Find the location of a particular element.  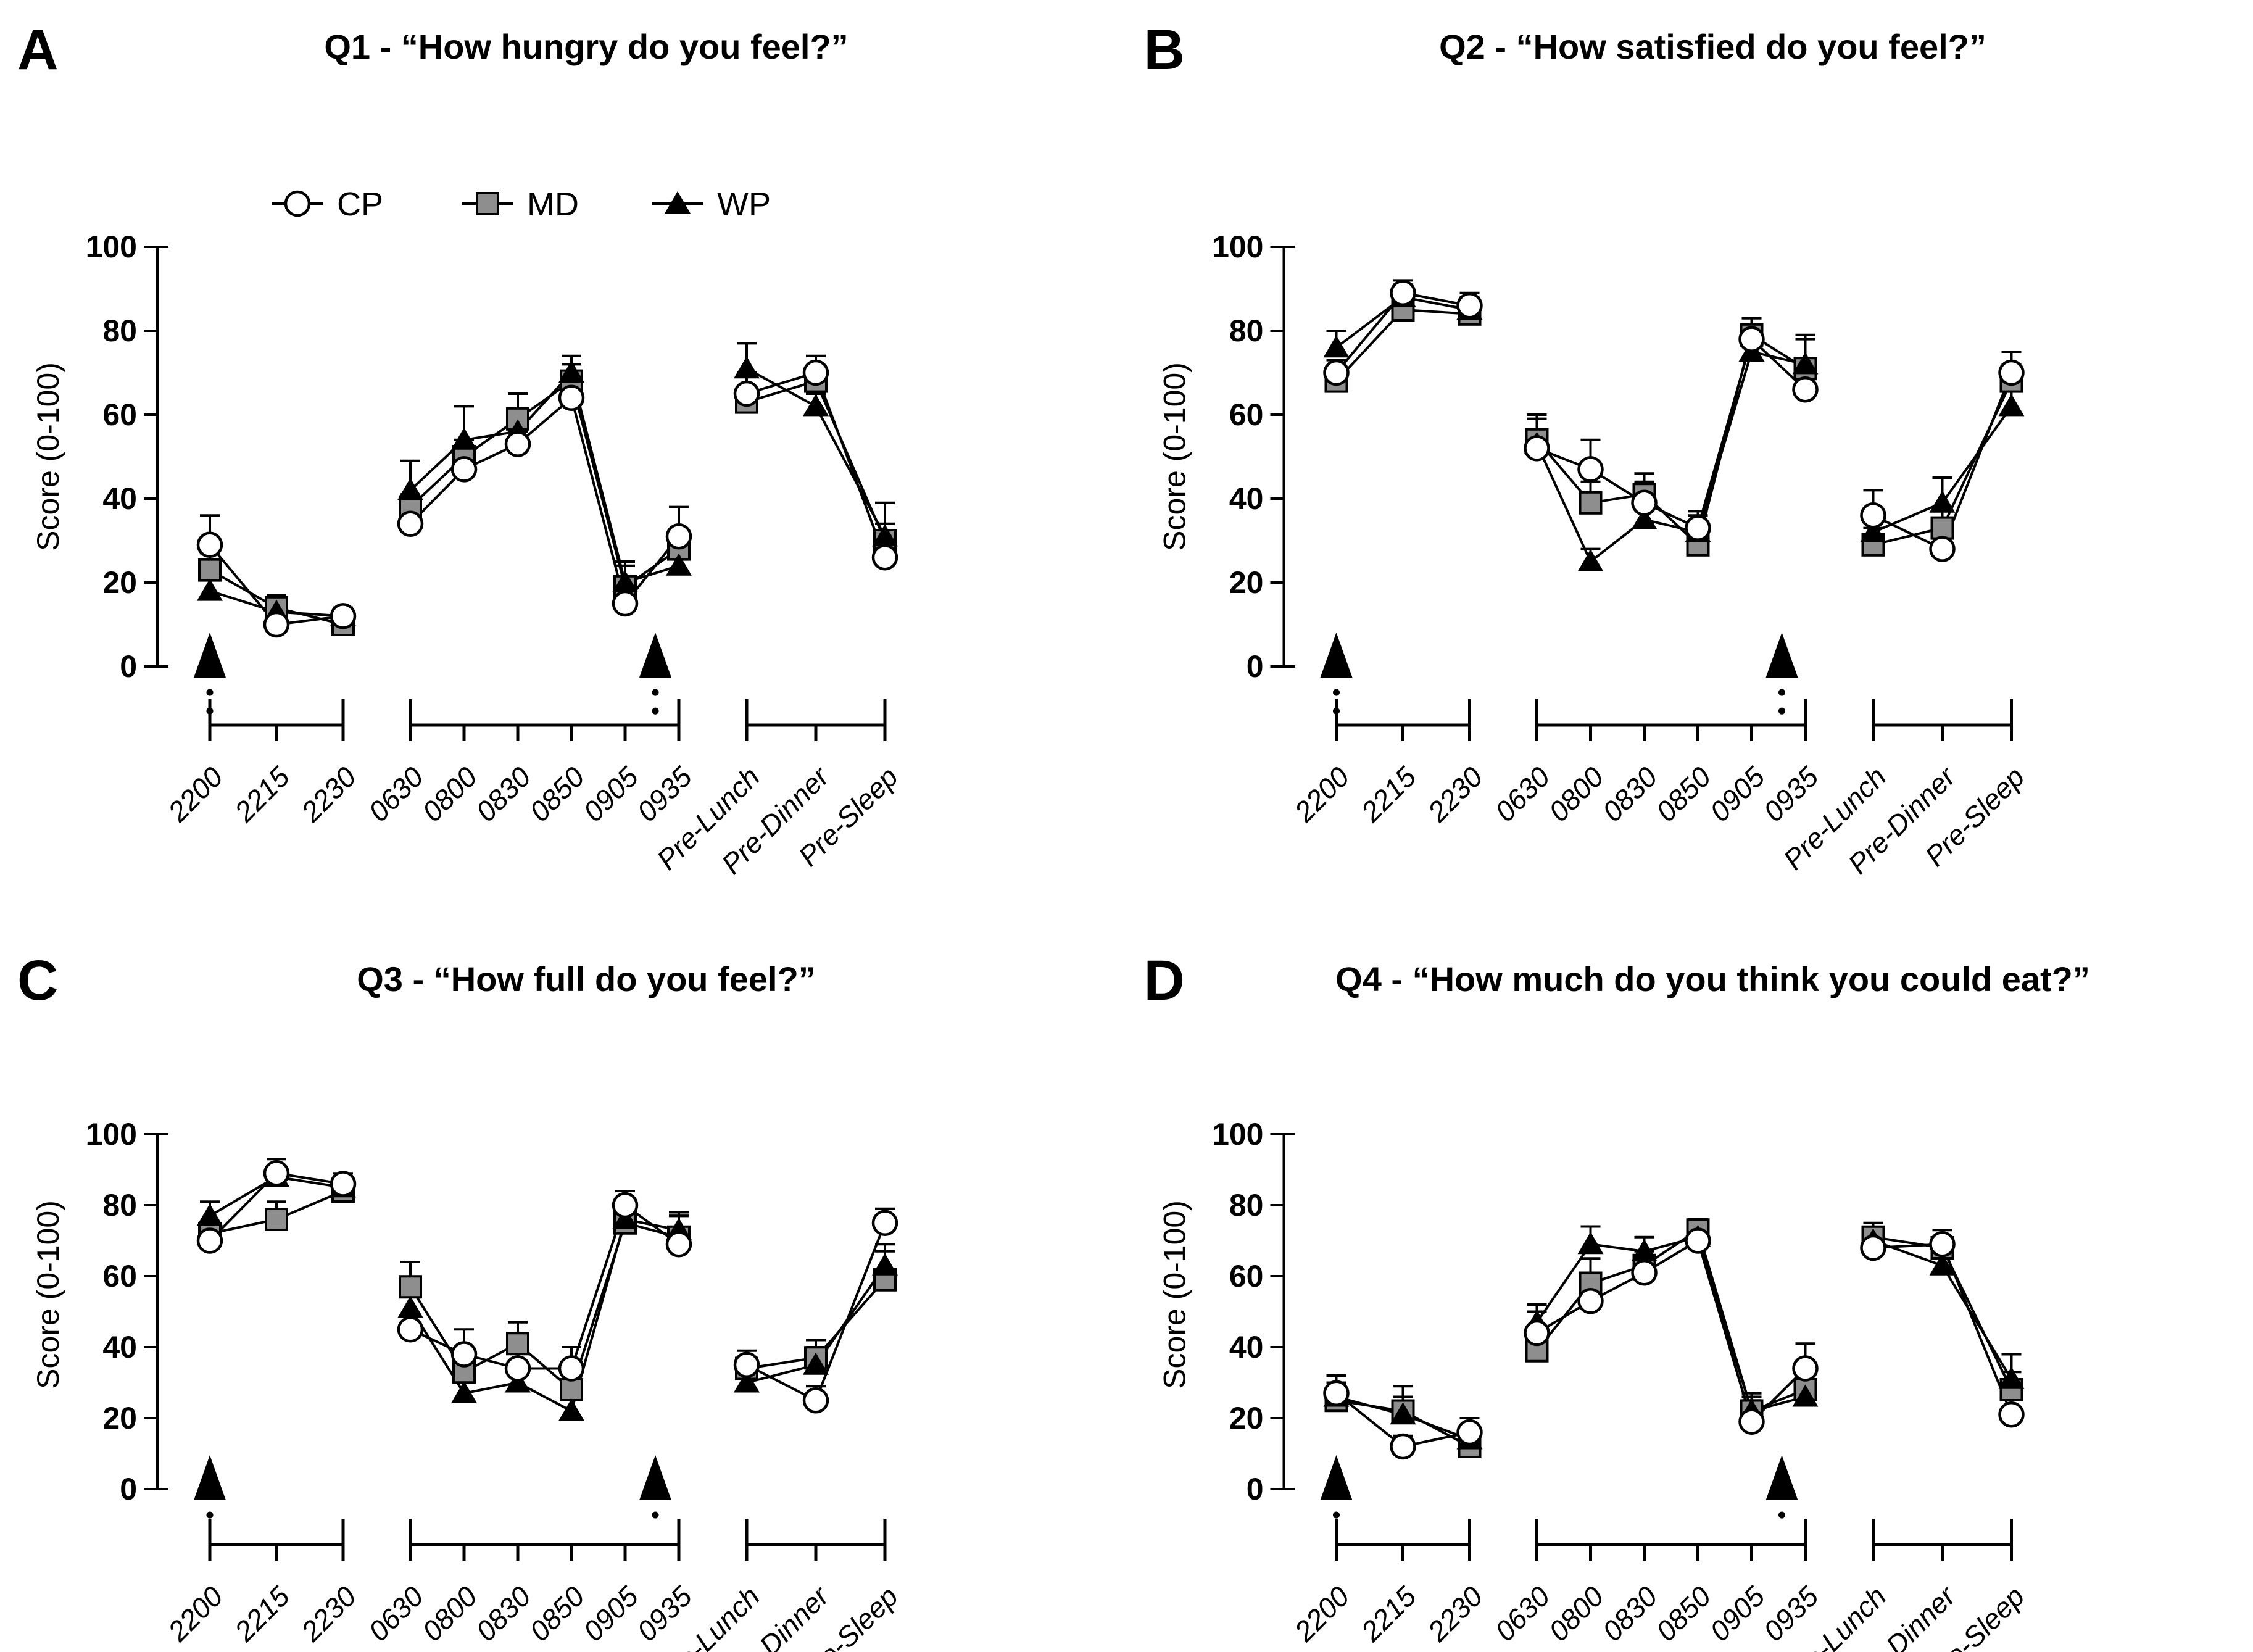

series-markers-WP is located at coordinates (547, 1293).